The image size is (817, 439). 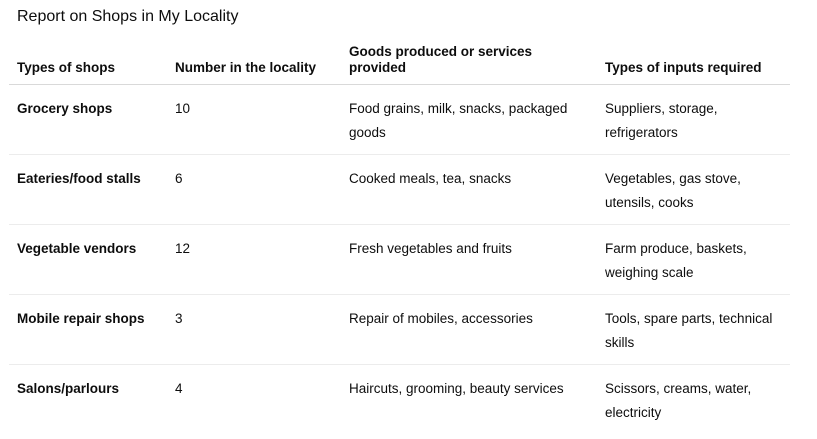 What do you see at coordinates (88, 62) in the screenshot?
I see `column-header: Types of shops` at bounding box center [88, 62].